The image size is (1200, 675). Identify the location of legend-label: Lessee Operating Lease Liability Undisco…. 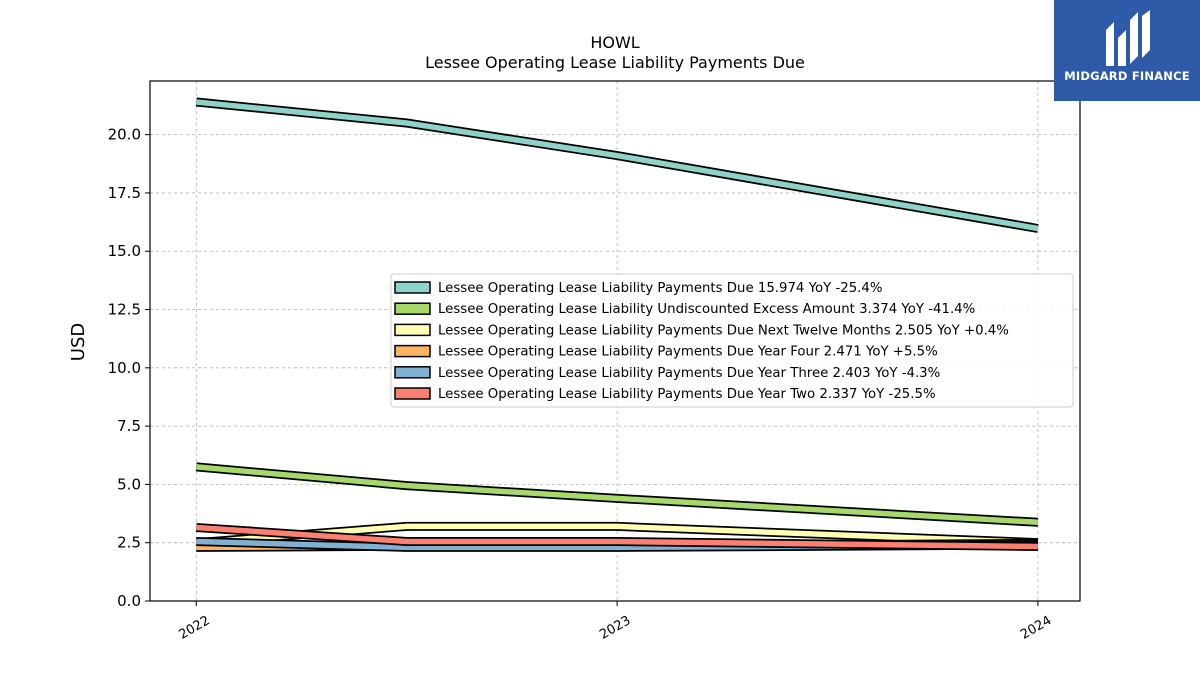
(706, 309).